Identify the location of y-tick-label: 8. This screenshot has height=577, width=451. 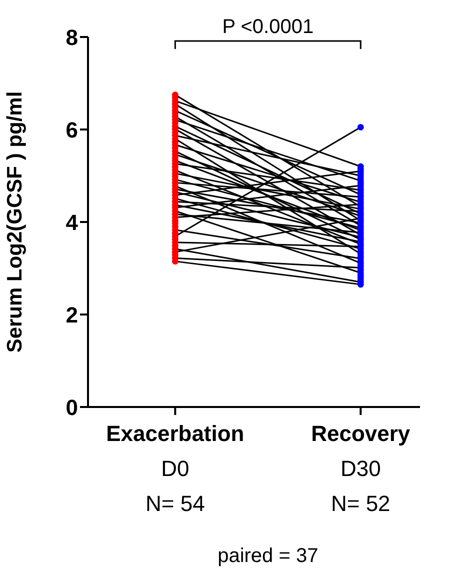
(72, 37).